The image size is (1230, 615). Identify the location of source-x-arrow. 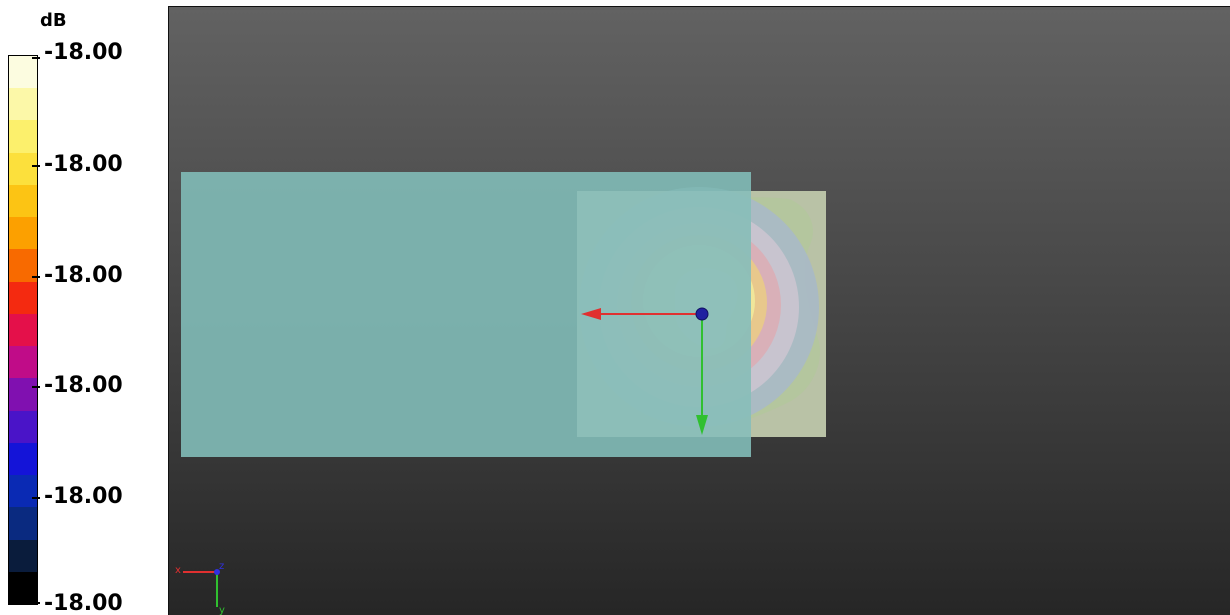
(591, 314).